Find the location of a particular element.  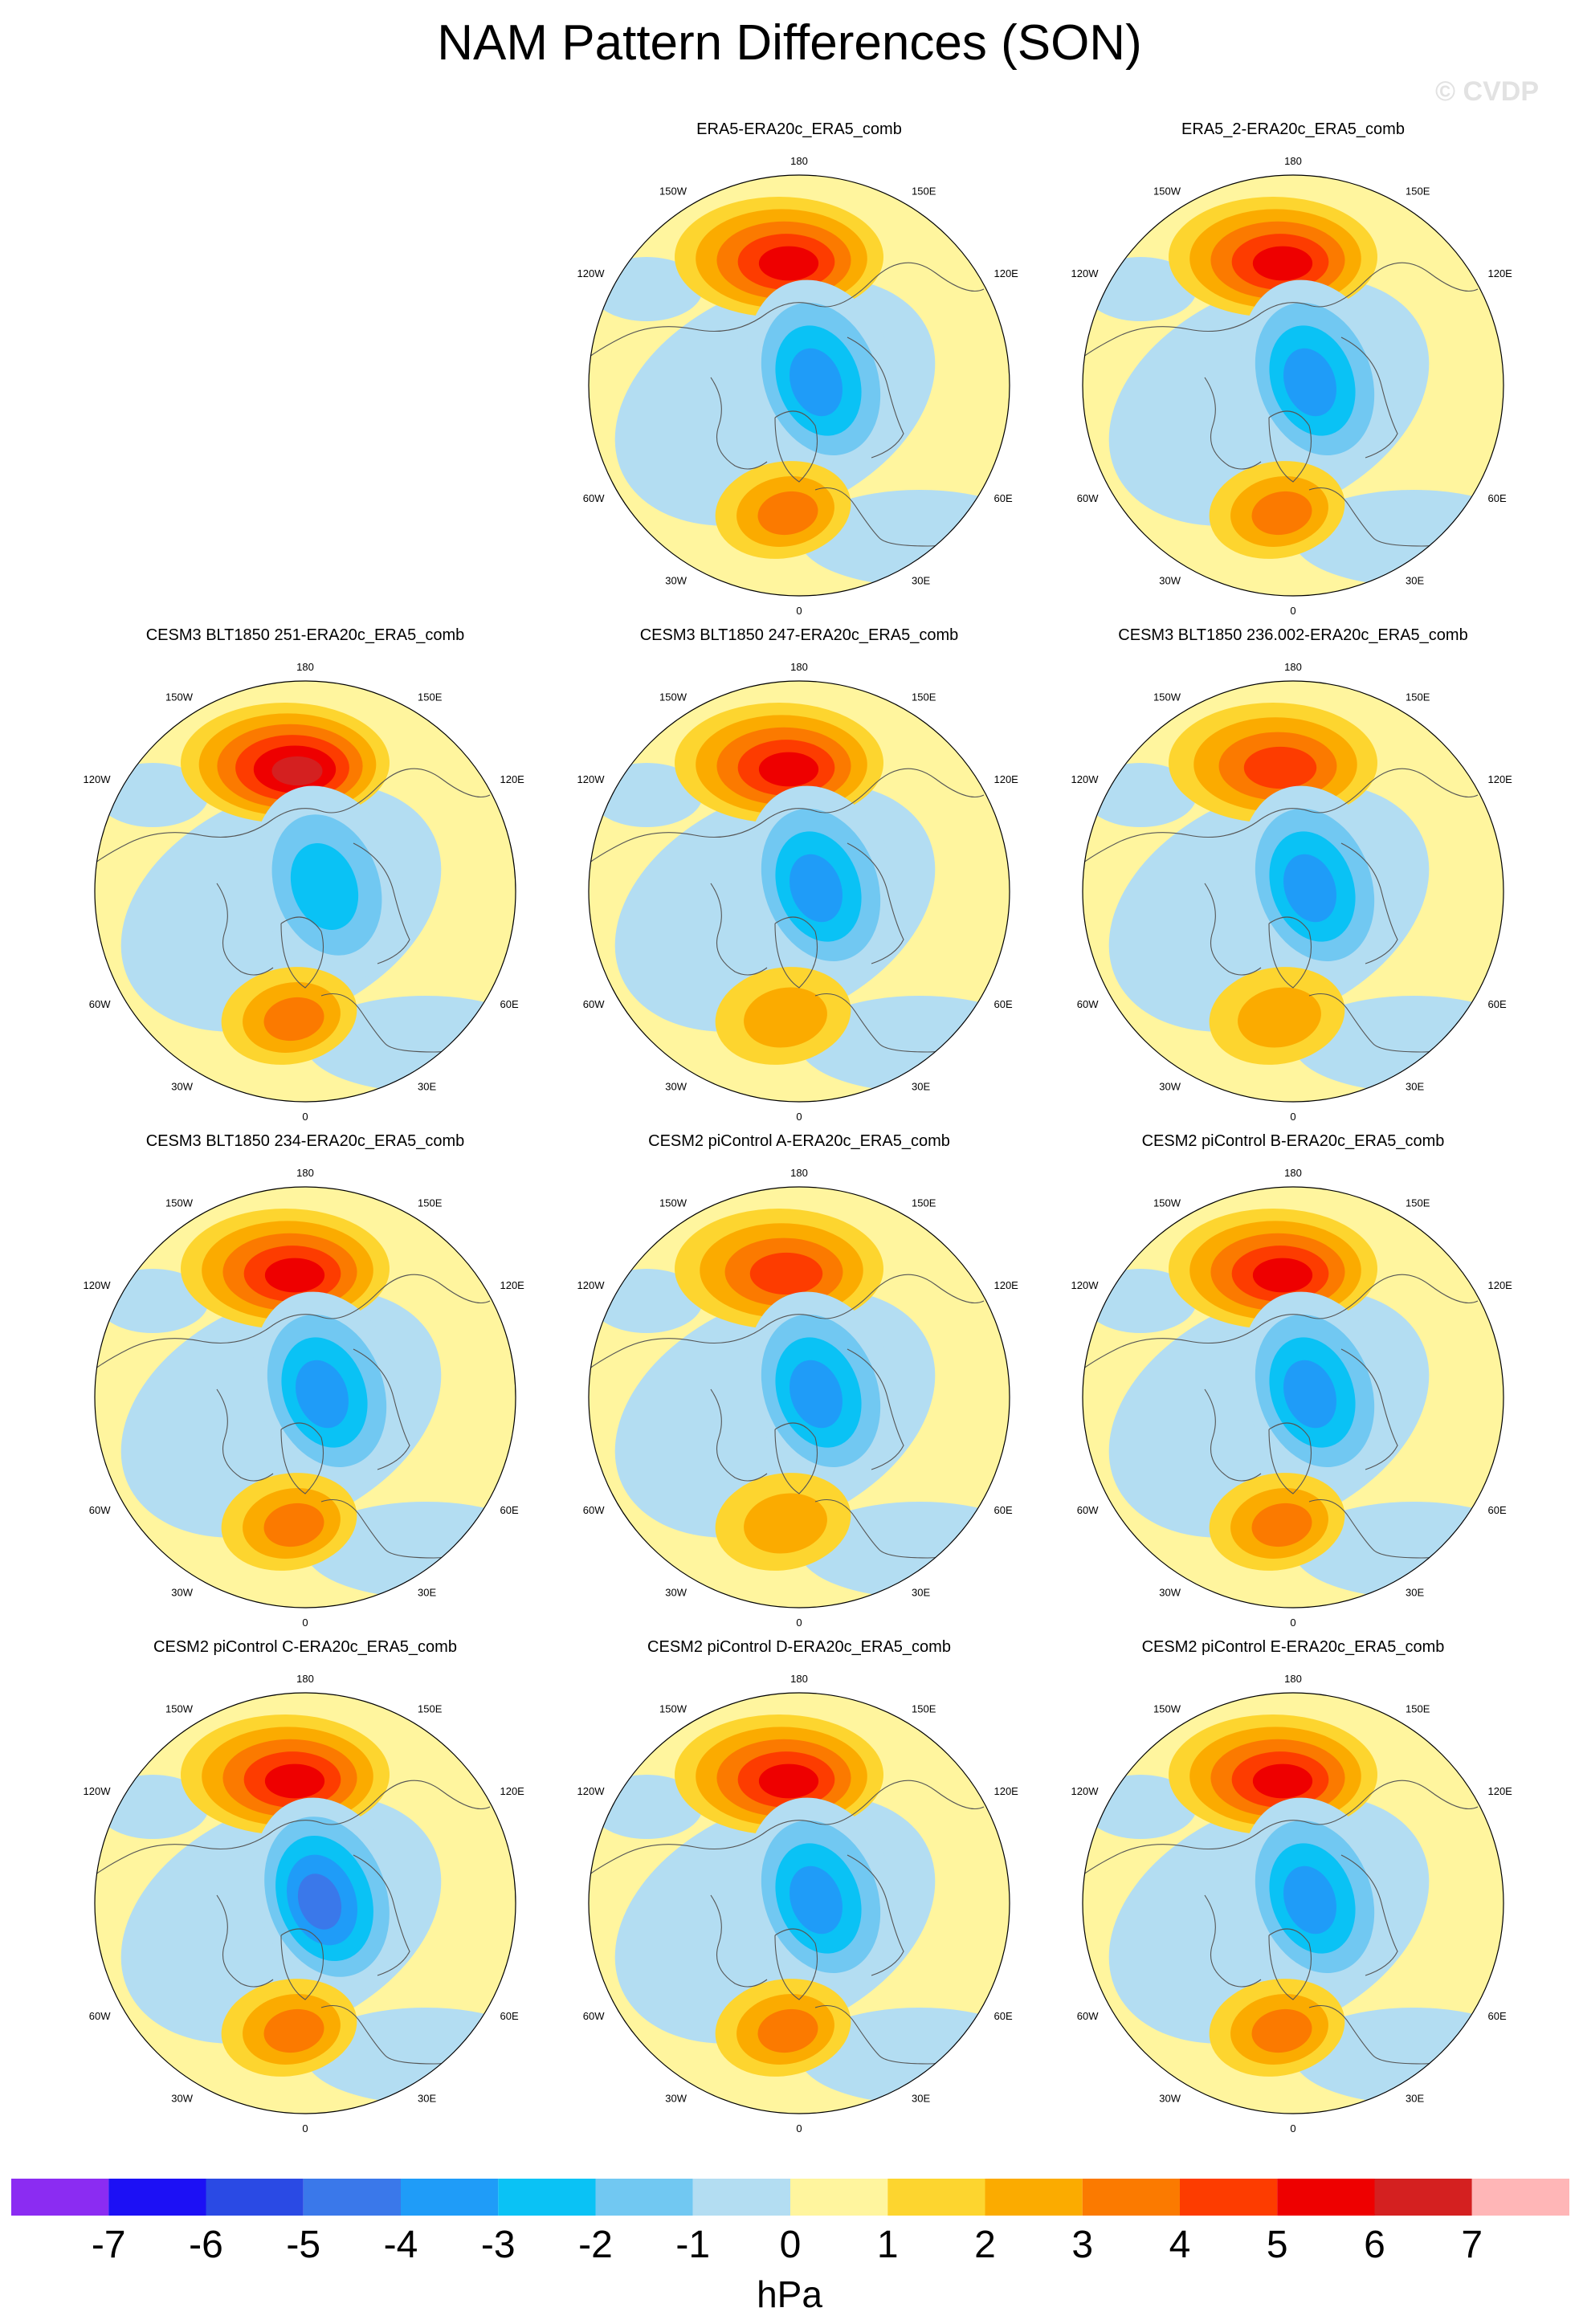

colorbar-unit-label: hPa is located at coordinates (789, 2294).